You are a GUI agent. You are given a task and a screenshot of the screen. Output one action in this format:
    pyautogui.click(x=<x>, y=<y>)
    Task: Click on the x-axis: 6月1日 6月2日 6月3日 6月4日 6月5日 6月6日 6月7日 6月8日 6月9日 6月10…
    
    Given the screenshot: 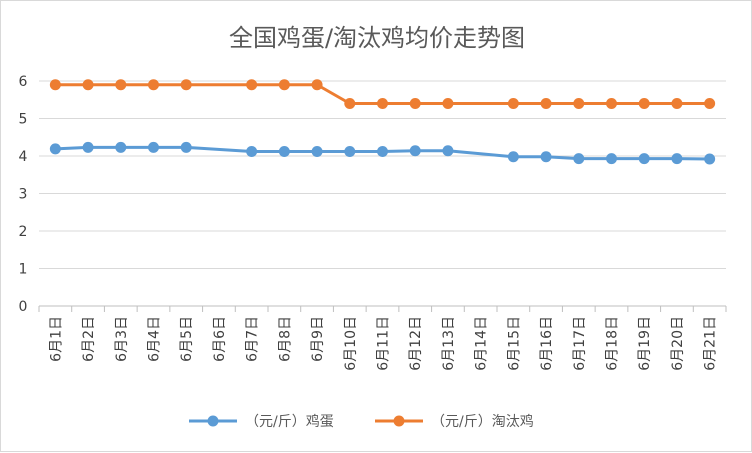 What is the action you would take?
    pyautogui.click(x=382, y=338)
    